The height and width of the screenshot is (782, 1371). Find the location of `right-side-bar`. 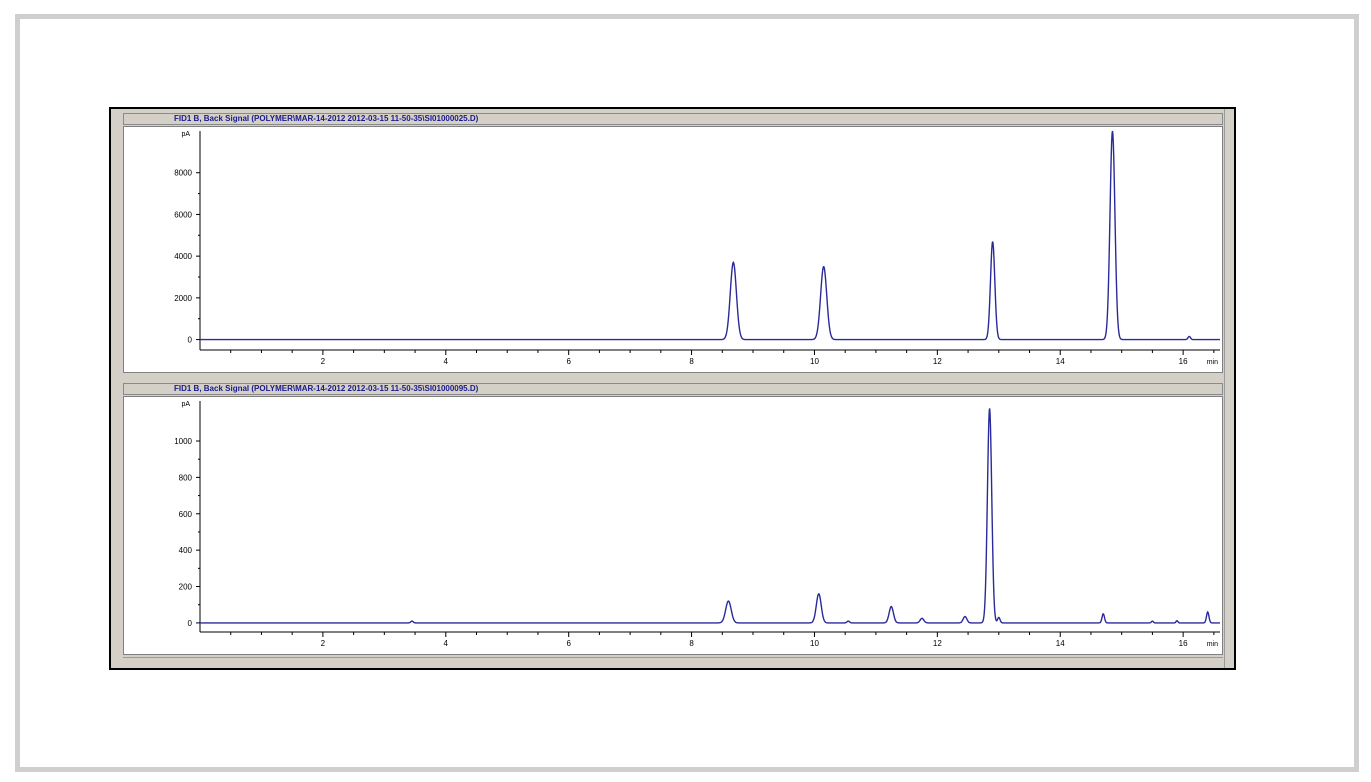

right-side-bar is located at coordinates (1227, 388).